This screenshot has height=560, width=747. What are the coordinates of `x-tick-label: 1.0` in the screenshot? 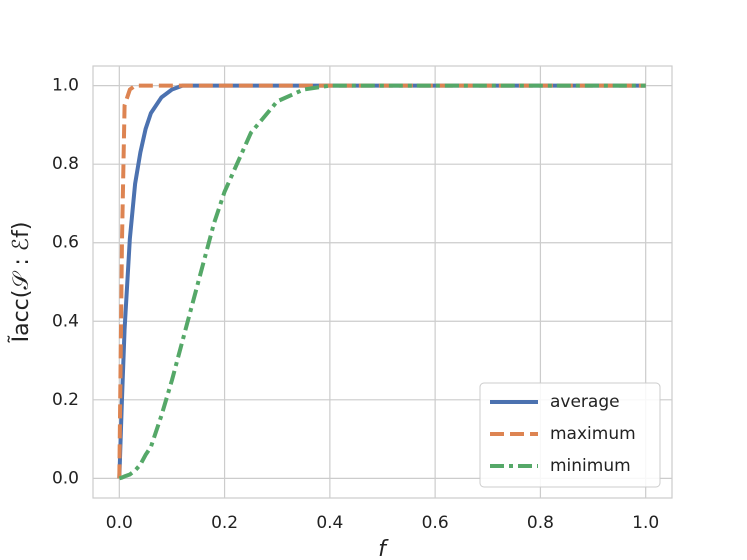 It's located at (645, 523).